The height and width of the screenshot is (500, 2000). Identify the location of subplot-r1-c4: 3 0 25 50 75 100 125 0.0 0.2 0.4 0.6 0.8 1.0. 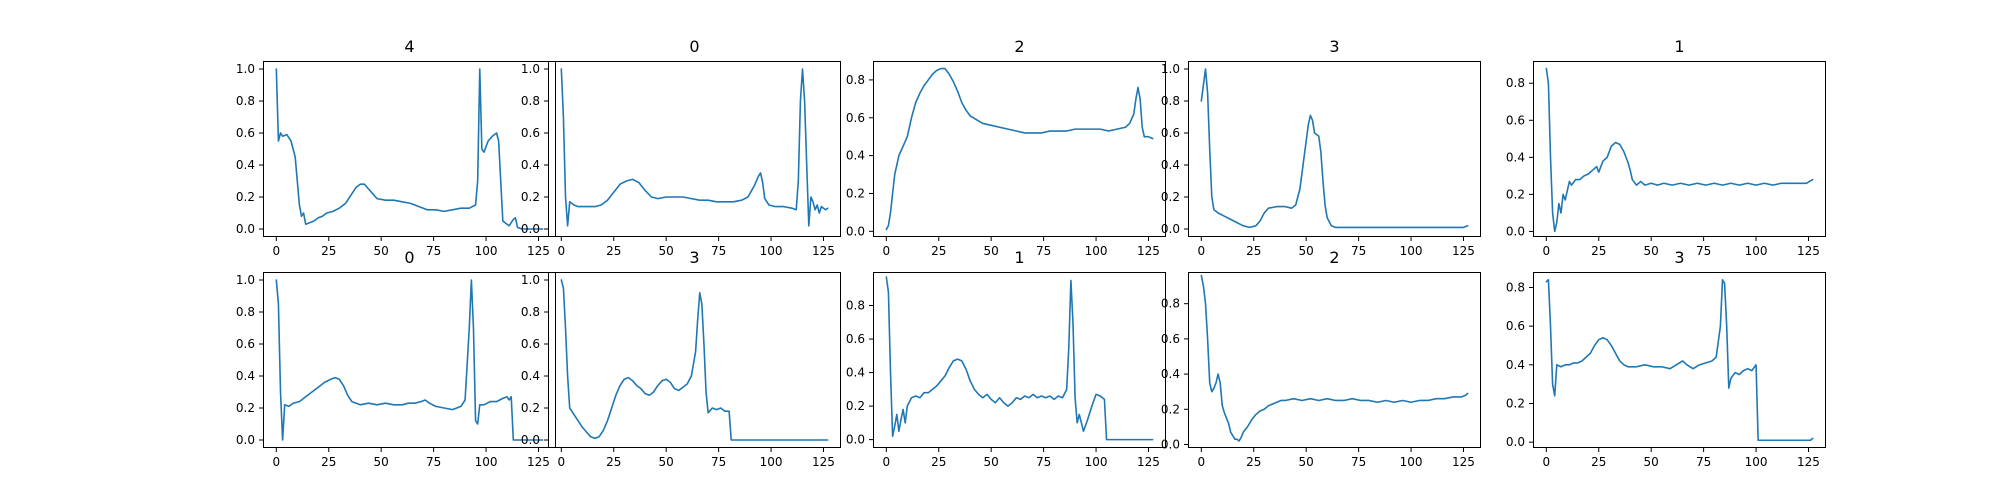
(1321, 147).